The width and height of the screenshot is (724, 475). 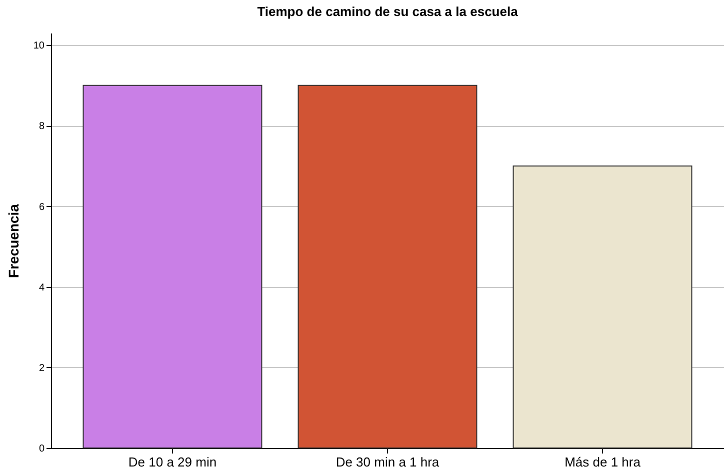 What do you see at coordinates (41, 449) in the screenshot?
I see `y-tick-label: 0` at bounding box center [41, 449].